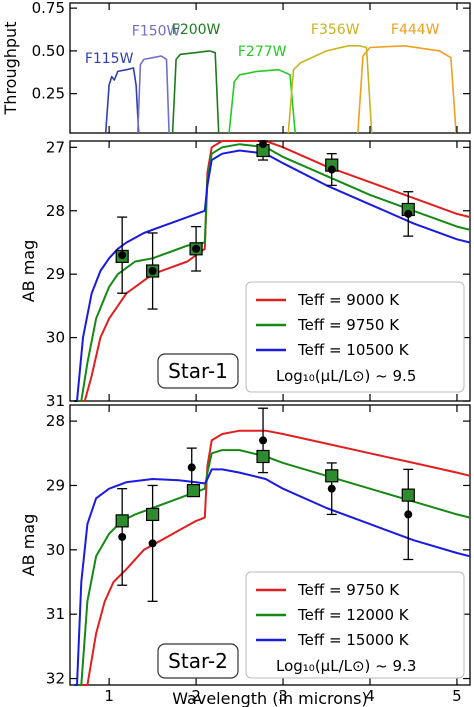 The height and width of the screenshot is (707, 474). Describe the element at coordinates (283, 696) in the screenshot. I see `x-tick-label: 3` at that location.